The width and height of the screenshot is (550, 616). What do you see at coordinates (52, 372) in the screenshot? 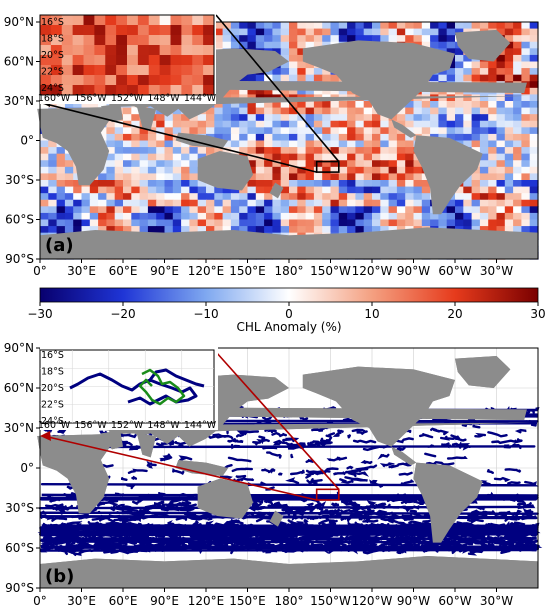
I see `inset-lat-label: 18°S` at bounding box center [52, 372].